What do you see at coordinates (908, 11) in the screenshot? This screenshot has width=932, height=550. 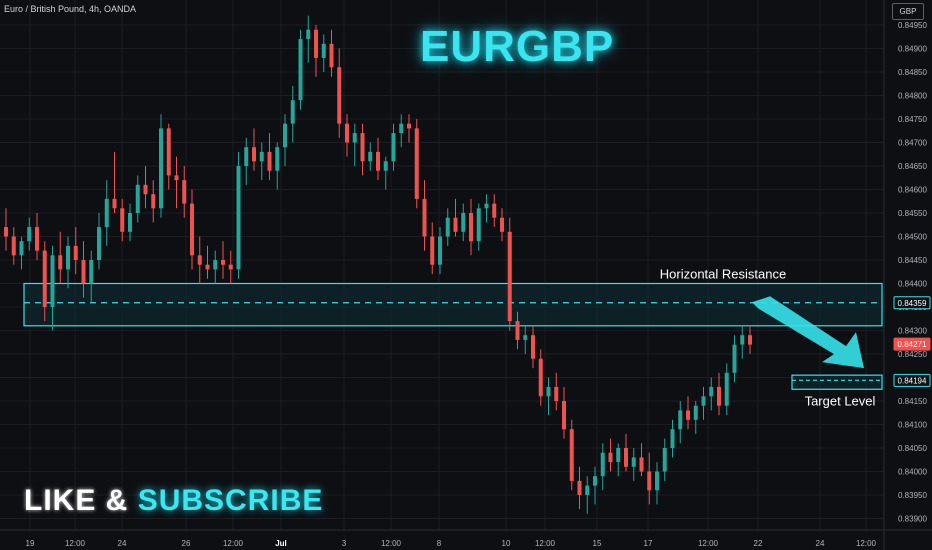 I see `currency-button: GBP` at bounding box center [908, 11].